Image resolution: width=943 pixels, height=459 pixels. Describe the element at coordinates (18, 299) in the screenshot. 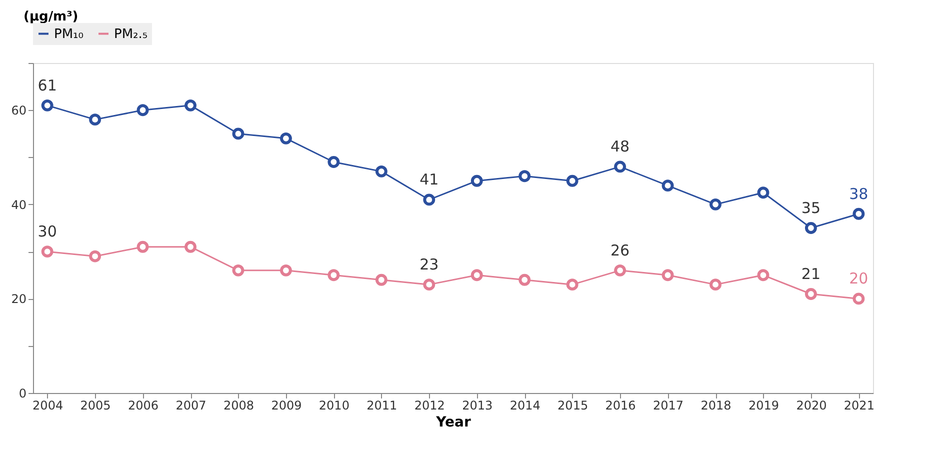

I see `y-tick-label: 20` at that location.